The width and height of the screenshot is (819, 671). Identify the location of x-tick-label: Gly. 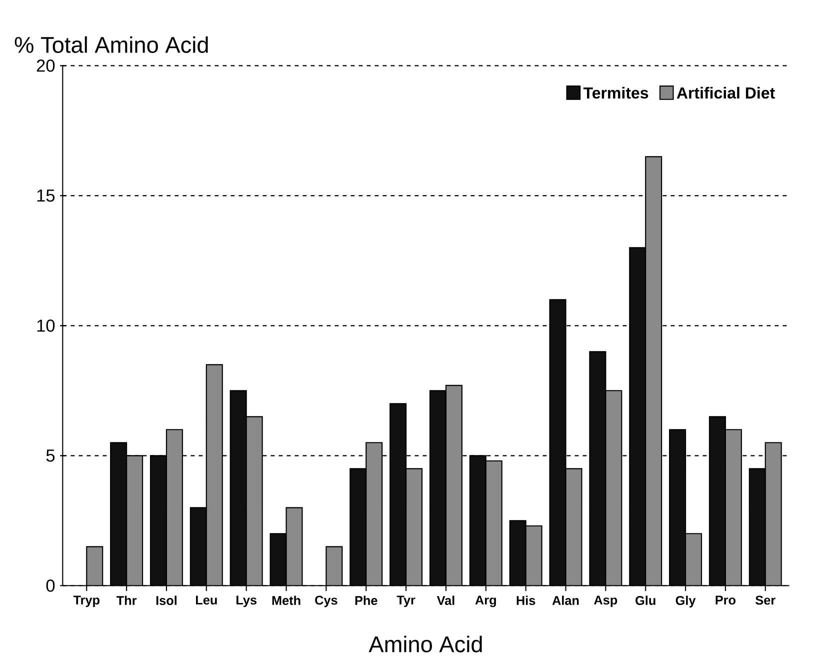
(686, 602).